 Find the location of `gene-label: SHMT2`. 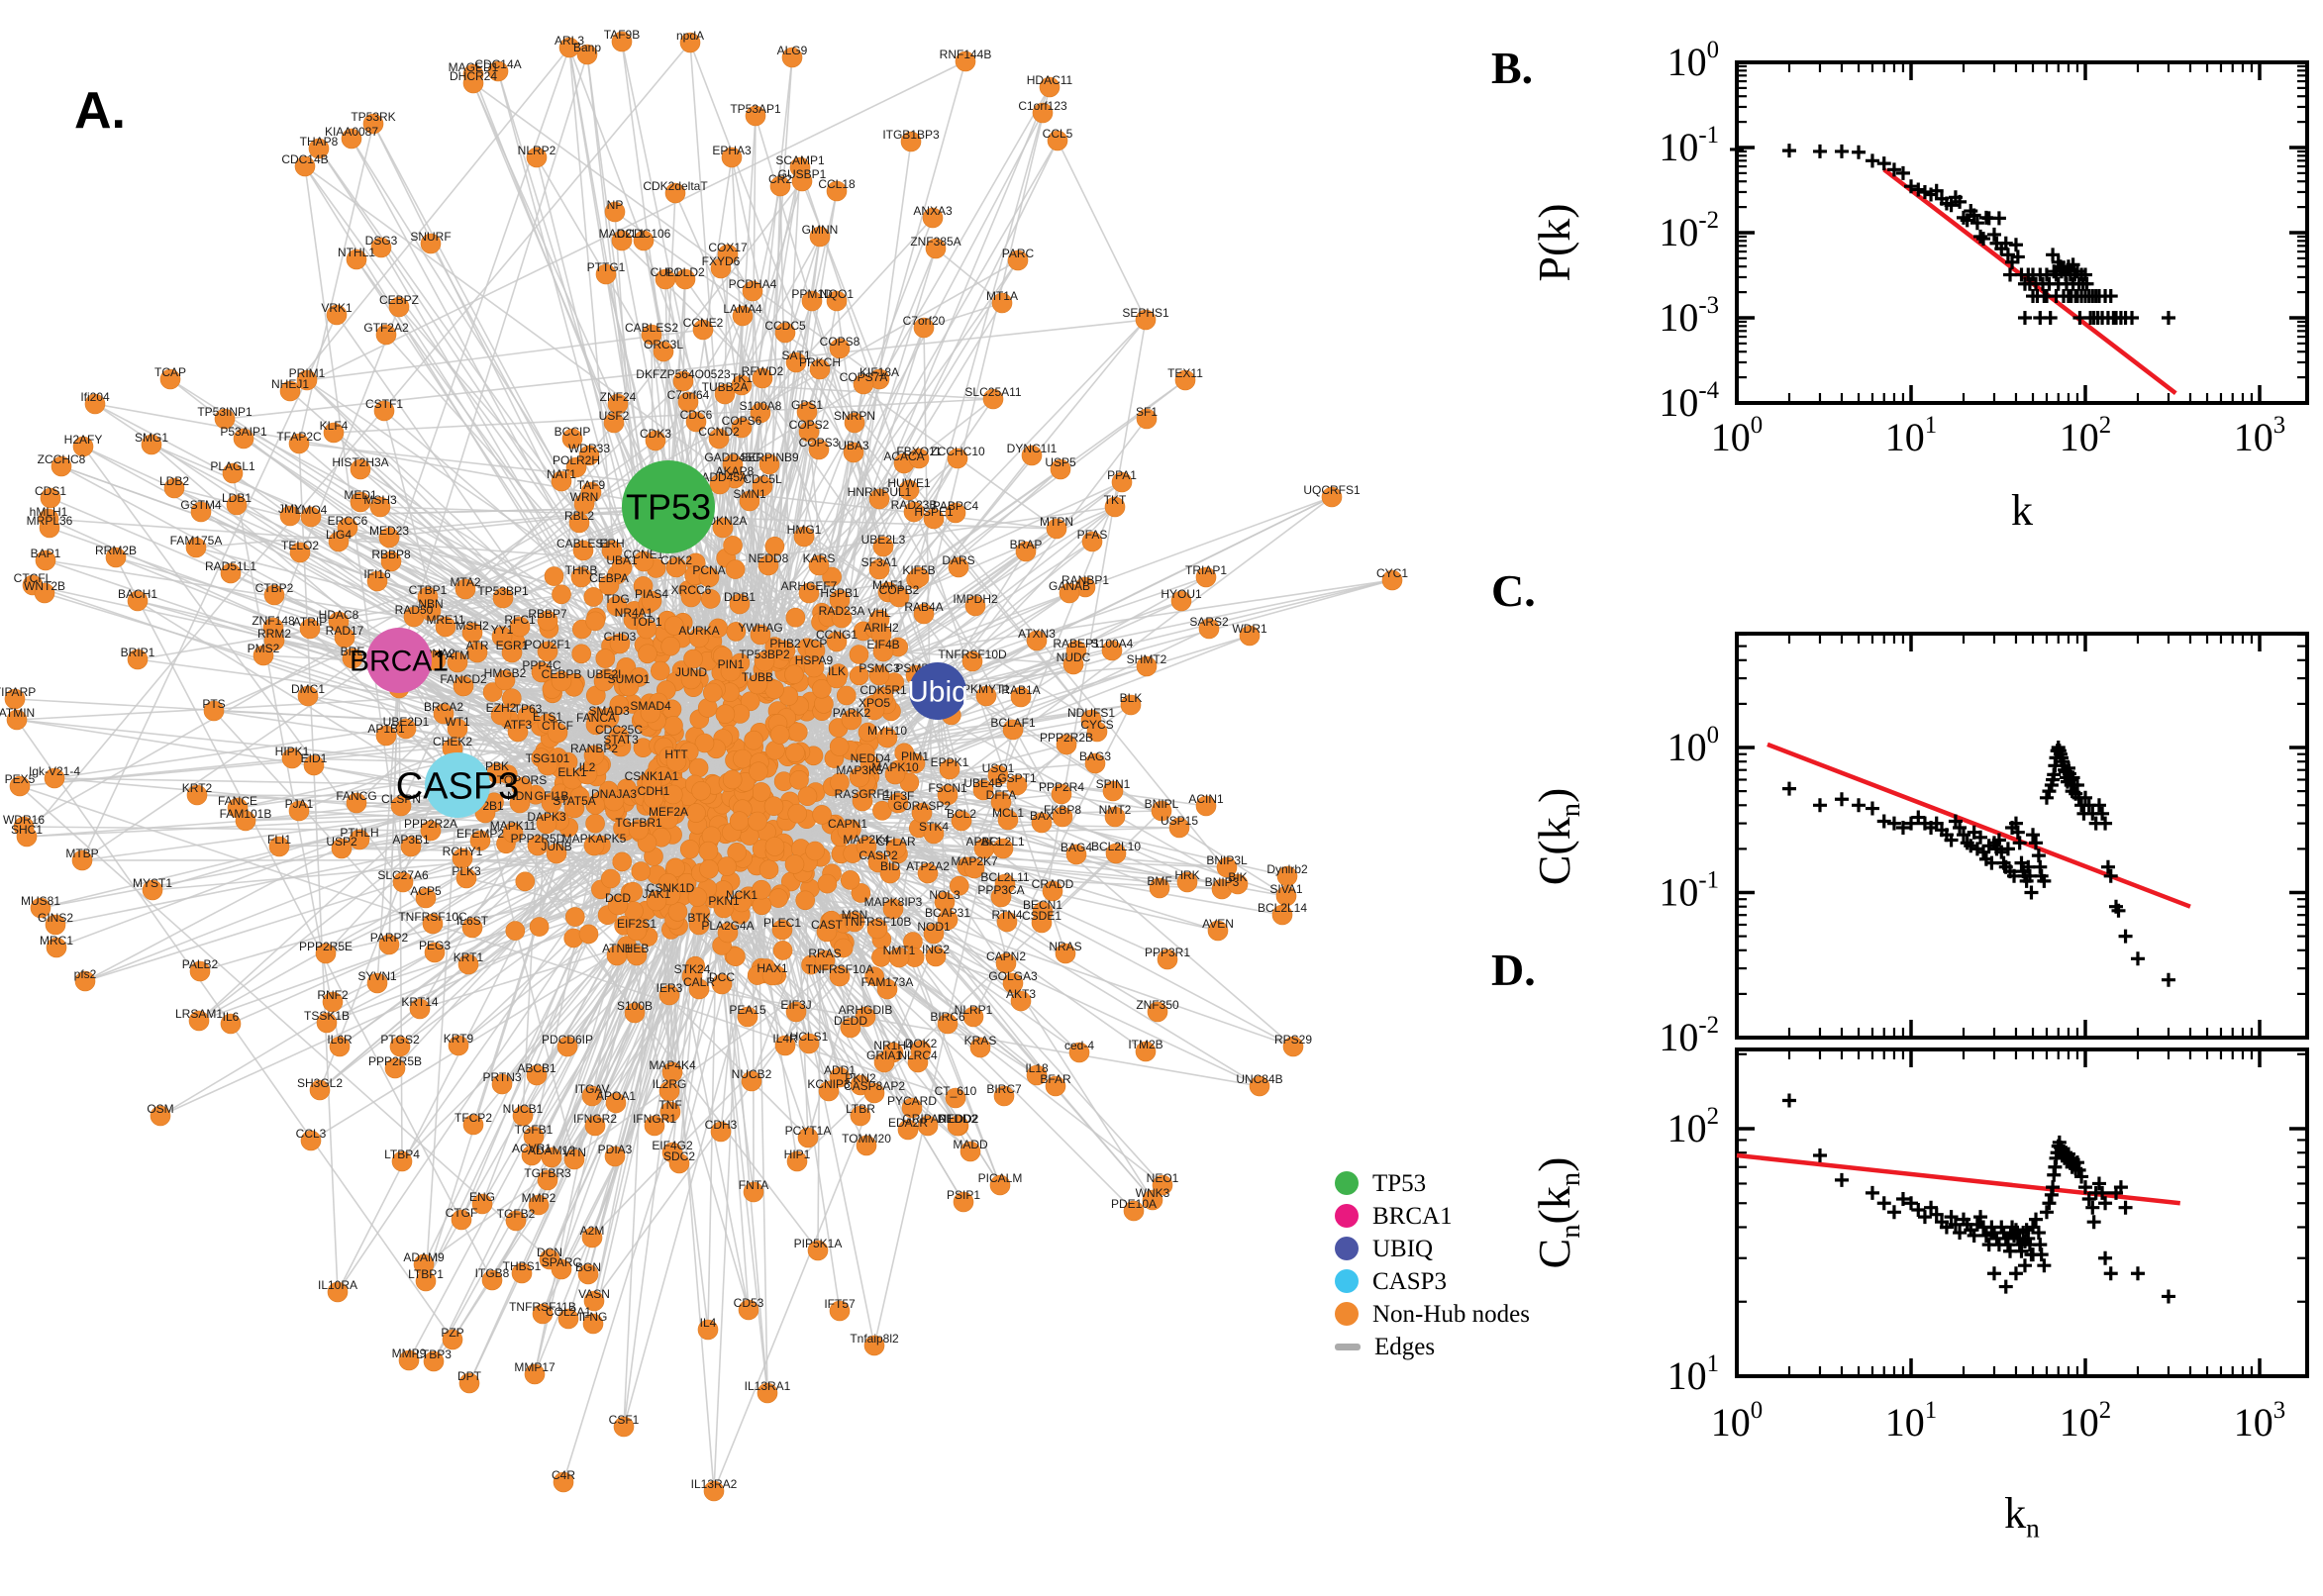

gene-label: SHMT2 is located at coordinates (1147, 659).